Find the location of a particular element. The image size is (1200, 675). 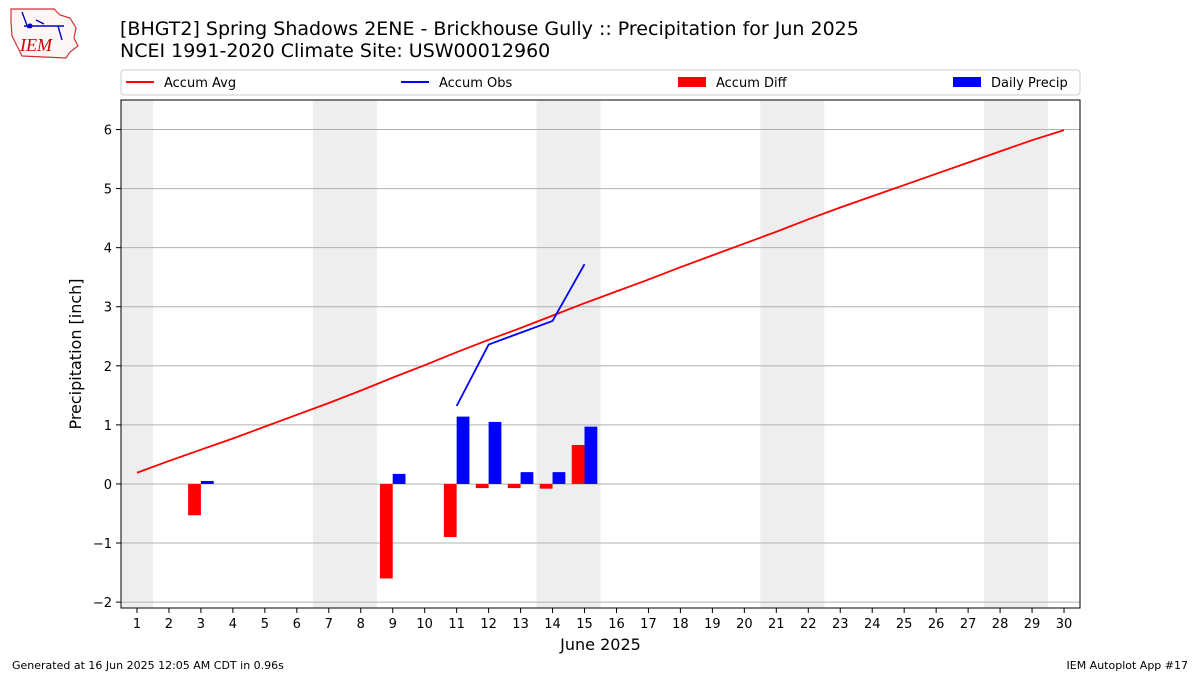

x-tick-label: 24 is located at coordinates (872, 624).